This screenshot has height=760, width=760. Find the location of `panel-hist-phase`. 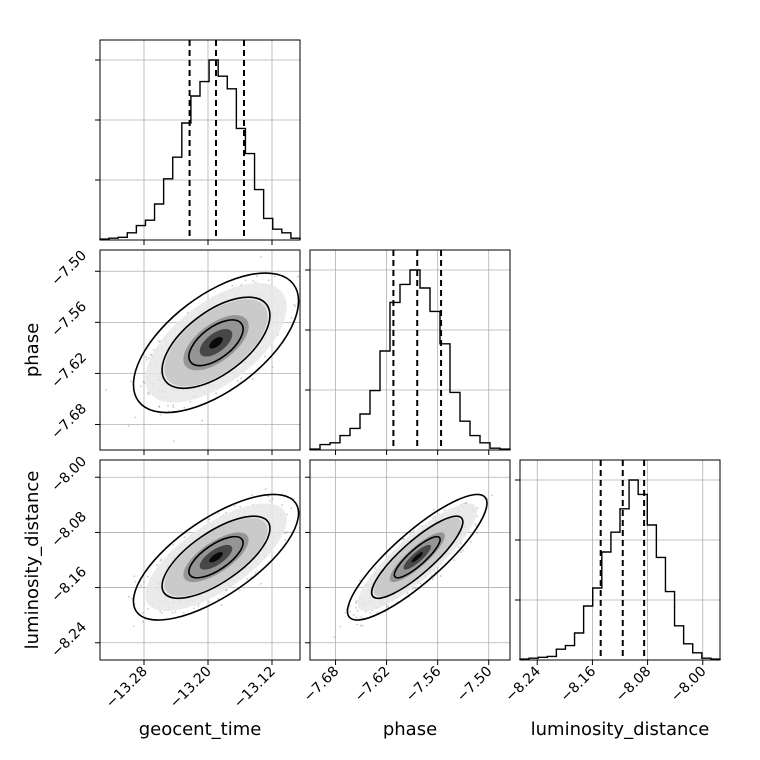

panel-hist-phase is located at coordinates (408, 352).